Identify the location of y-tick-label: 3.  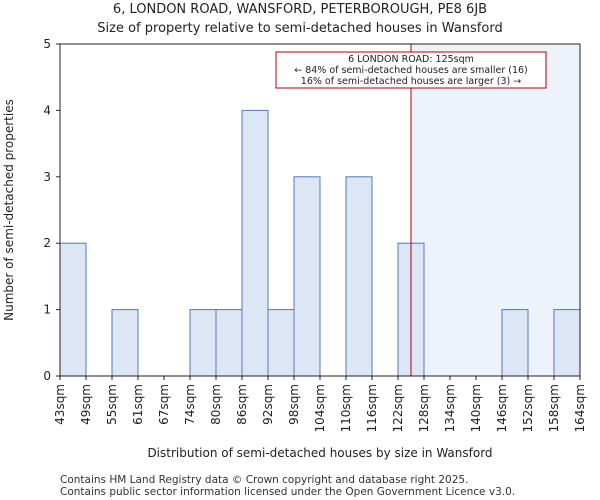
(47, 177).